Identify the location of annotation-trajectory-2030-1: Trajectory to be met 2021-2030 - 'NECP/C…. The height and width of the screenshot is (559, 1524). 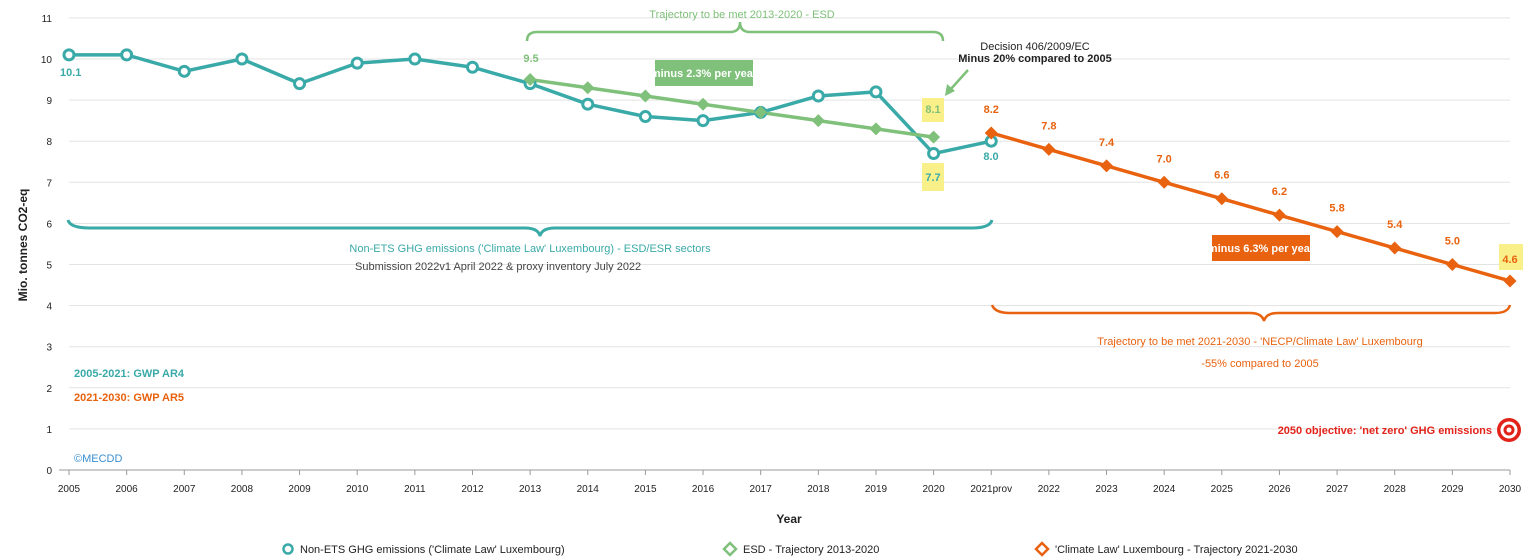
(1259, 342).